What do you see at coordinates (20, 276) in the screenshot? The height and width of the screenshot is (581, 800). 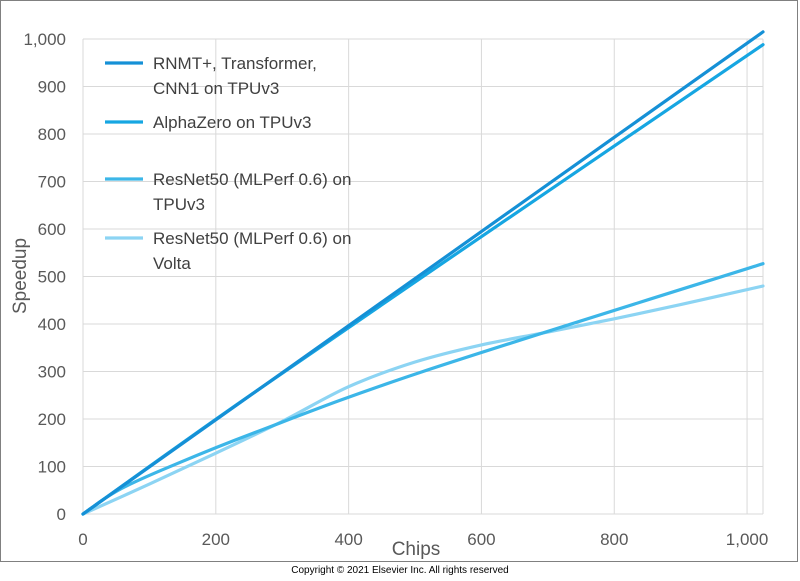 I see `y-axis-title: Speedup` at bounding box center [20, 276].